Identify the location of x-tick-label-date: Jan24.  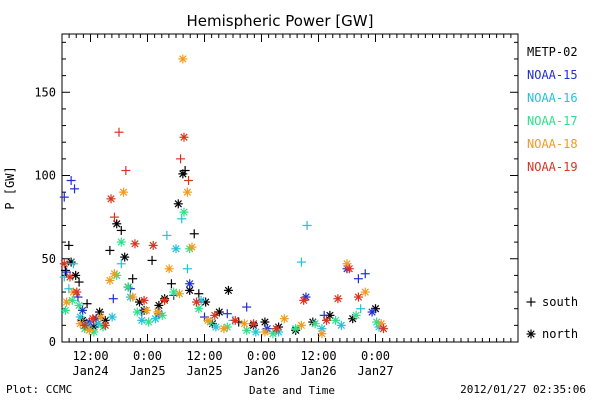
(90, 371).